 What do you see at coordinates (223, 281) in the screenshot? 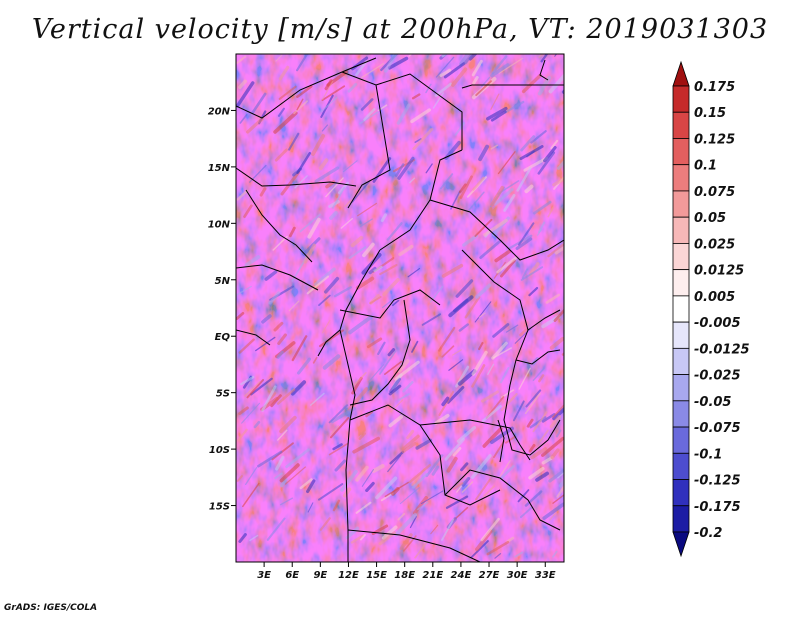
I see `lat-tick-label: 5N` at bounding box center [223, 281].